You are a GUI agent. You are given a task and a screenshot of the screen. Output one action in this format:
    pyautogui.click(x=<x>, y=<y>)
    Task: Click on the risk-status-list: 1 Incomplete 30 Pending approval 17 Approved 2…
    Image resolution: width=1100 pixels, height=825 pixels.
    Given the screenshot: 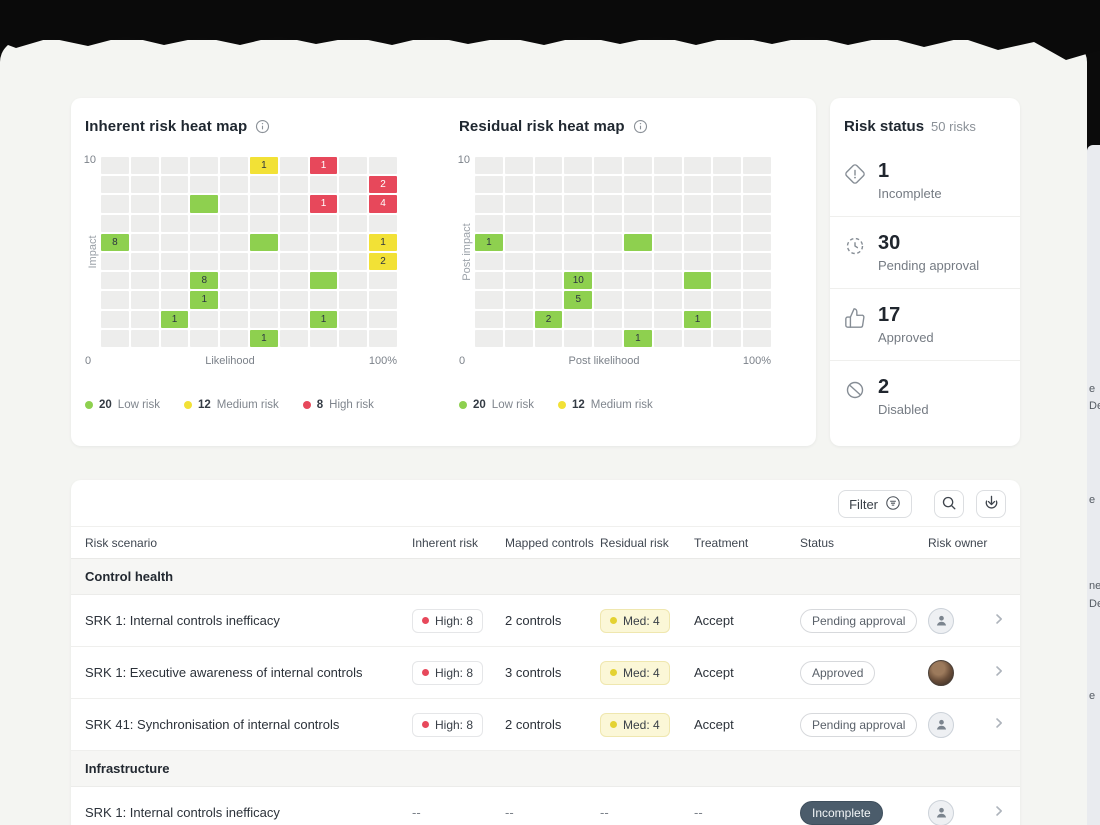 What is the action you would take?
    pyautogui.click(x=925, y=288)
    